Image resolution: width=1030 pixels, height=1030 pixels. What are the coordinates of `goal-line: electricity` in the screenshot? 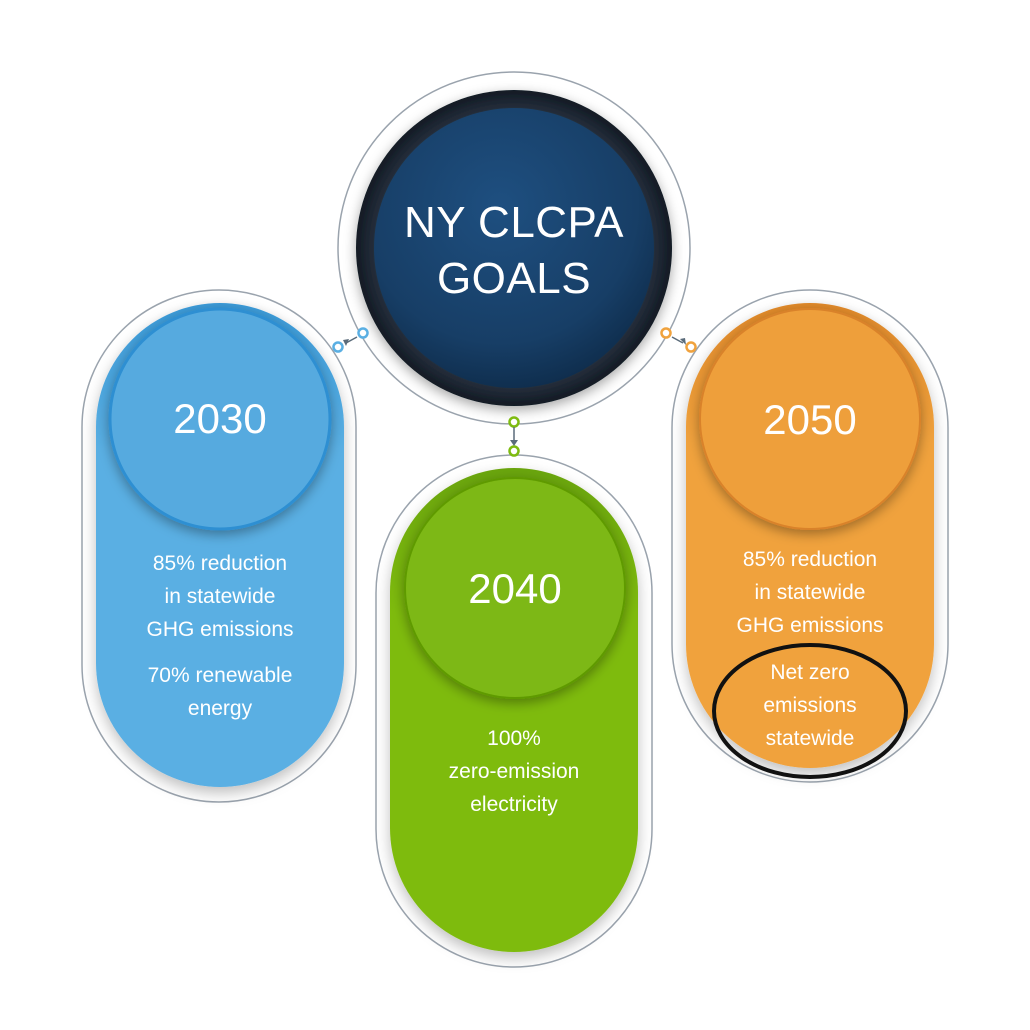 It's located at (514, 804).